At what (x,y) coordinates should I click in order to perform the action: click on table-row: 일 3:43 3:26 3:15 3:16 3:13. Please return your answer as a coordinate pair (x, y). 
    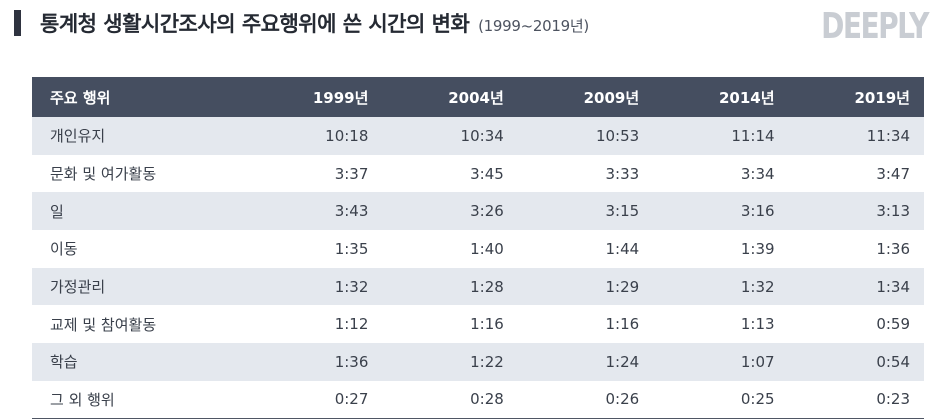
    Looking at the image, I should click on (478, 211).